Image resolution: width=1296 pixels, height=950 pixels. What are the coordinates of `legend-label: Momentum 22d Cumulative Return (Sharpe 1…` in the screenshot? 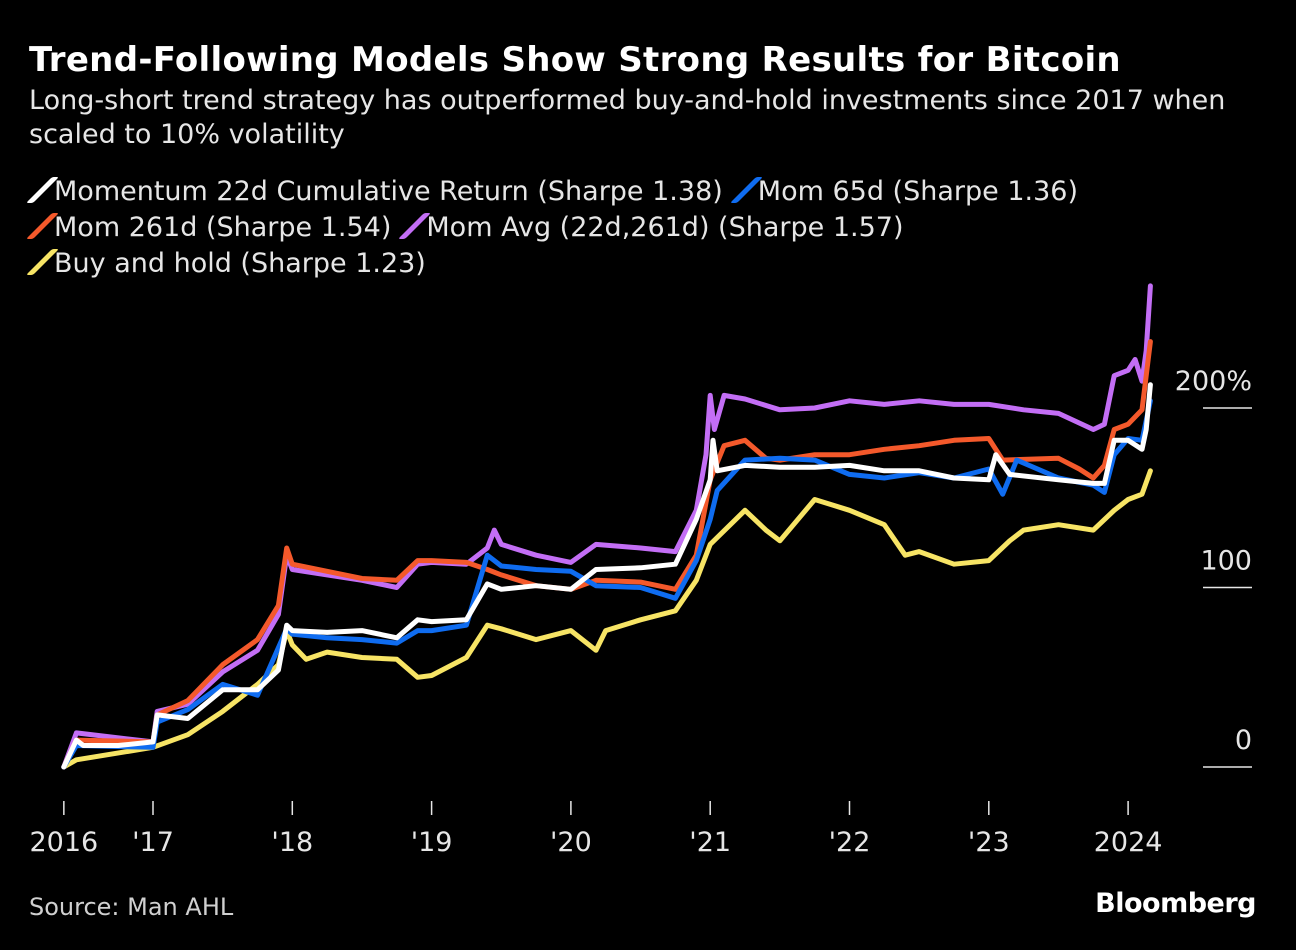 It's located at (388, 191).